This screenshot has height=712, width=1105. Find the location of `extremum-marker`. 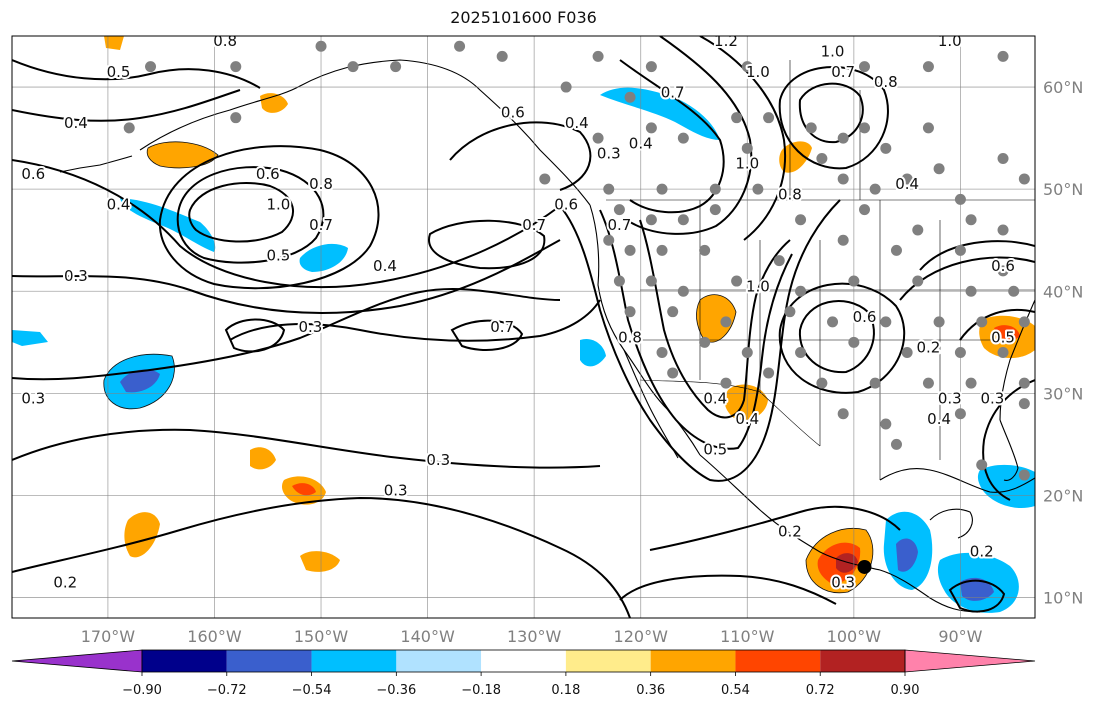

extremum-marker is located at coordinates (864, 566).